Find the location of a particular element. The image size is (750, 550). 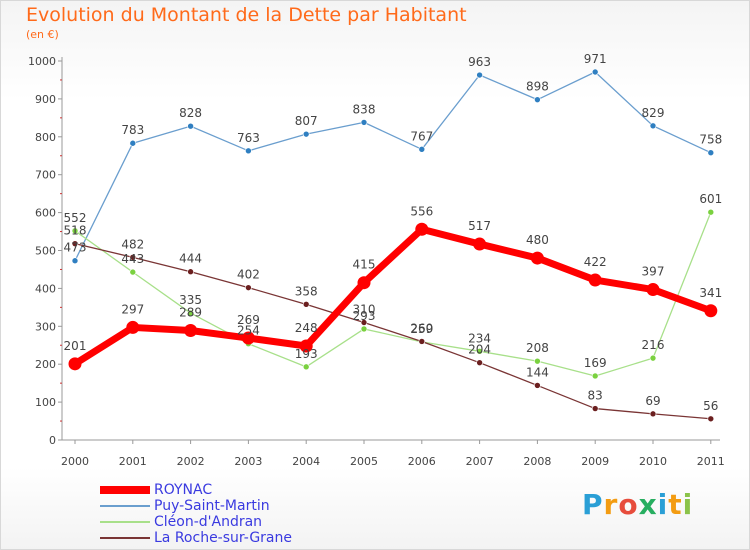

data-label-1: 898 is located at coordinates (537, 87).